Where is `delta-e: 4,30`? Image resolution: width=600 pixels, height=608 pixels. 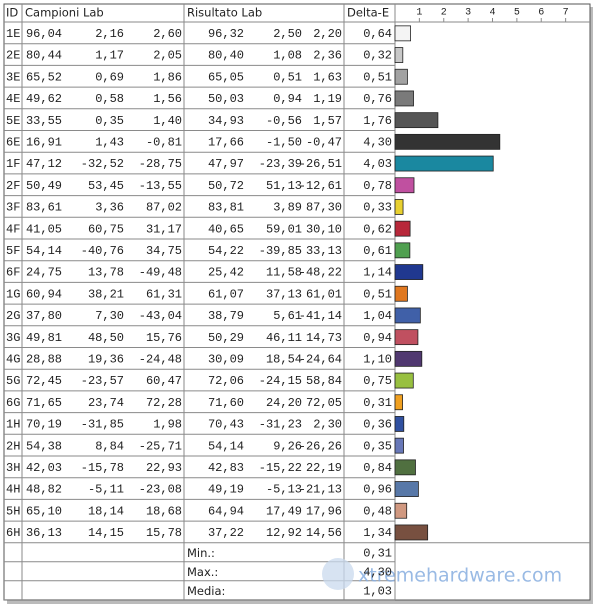 delta-e: 4,30 is located at coordinates (377, 143).